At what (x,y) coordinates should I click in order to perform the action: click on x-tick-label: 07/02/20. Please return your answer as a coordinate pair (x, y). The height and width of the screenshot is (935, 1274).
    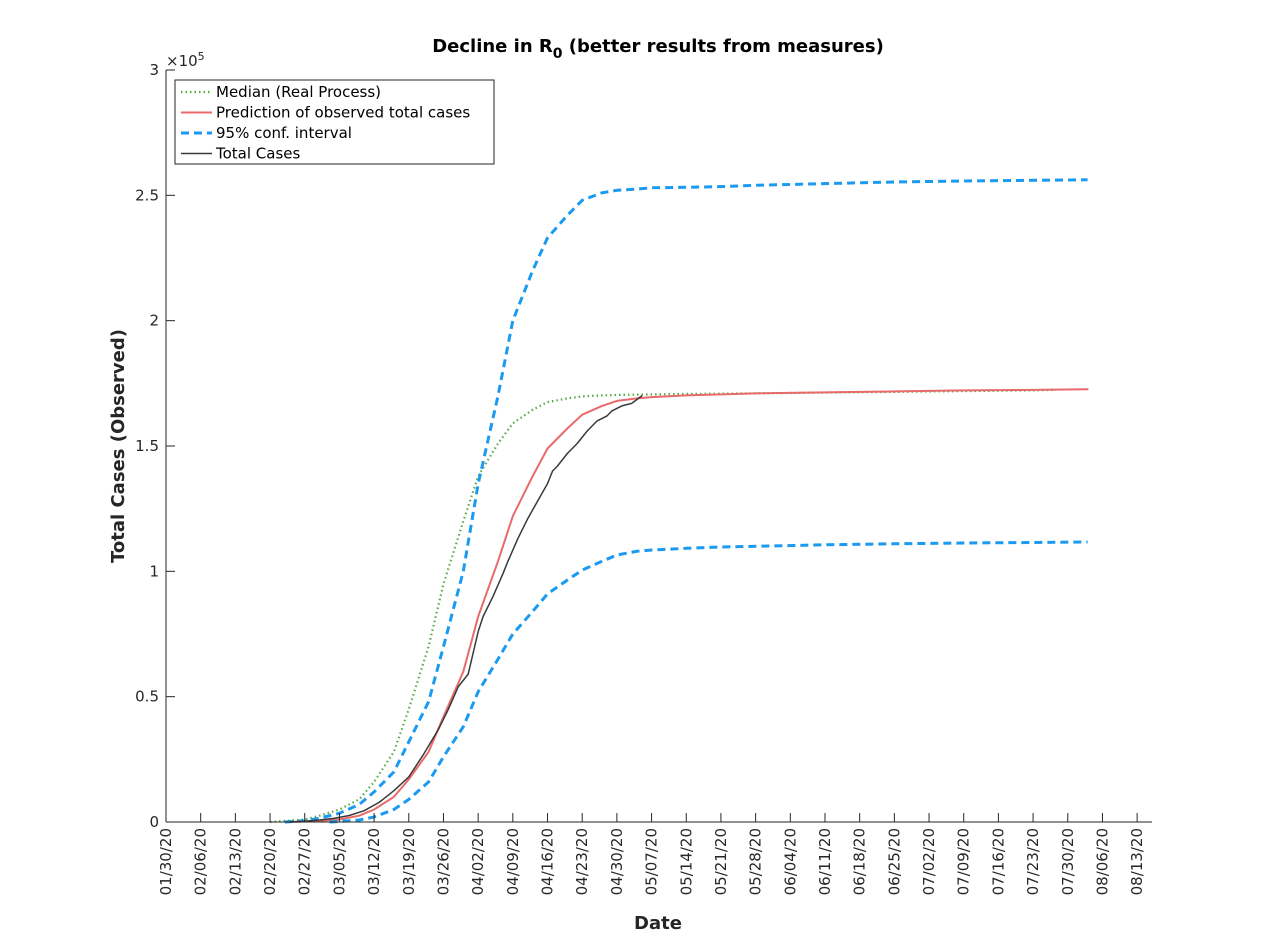
    Looking at the image, I should click on (929, 861).